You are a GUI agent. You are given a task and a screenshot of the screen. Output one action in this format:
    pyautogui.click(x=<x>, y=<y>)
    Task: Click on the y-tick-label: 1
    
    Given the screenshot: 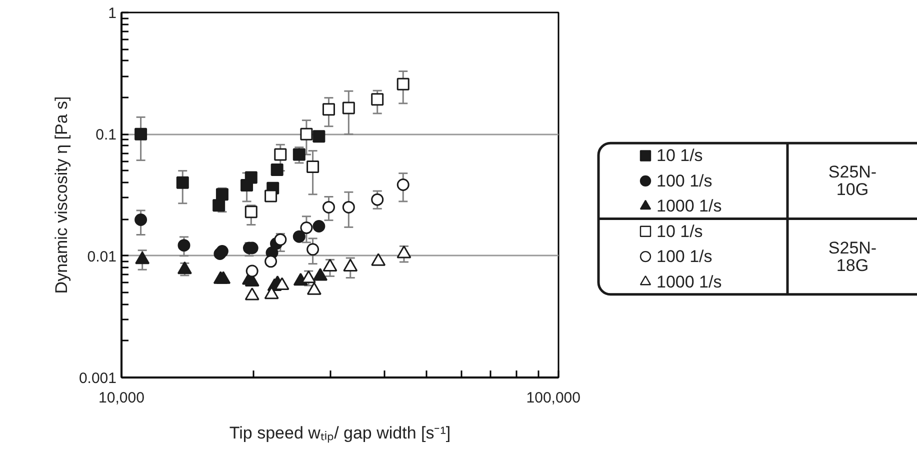 What is the action you would take?
    pyautogui.click(x=112, y=13)
    